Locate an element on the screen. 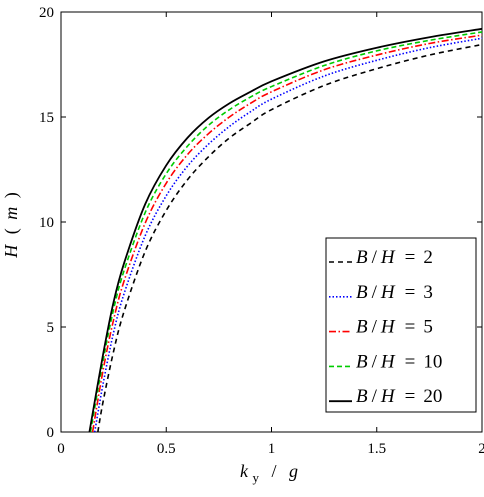 This screenshot has width=484, height=497. legend-box is located at coordinates (401, 325).